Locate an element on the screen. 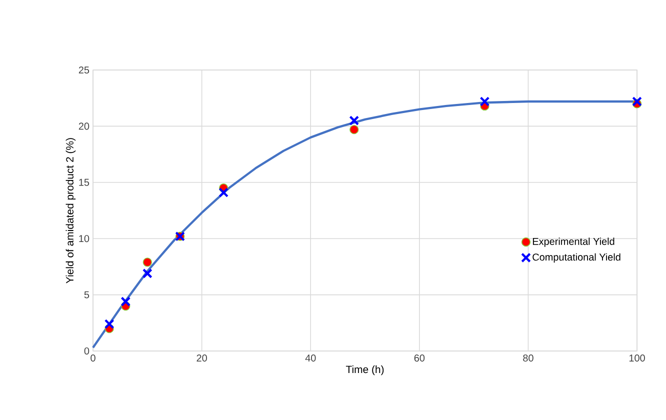 The width and height of the screenshot is (666, 420). x-tick-label: 100 is located at coordinates (637, 358).